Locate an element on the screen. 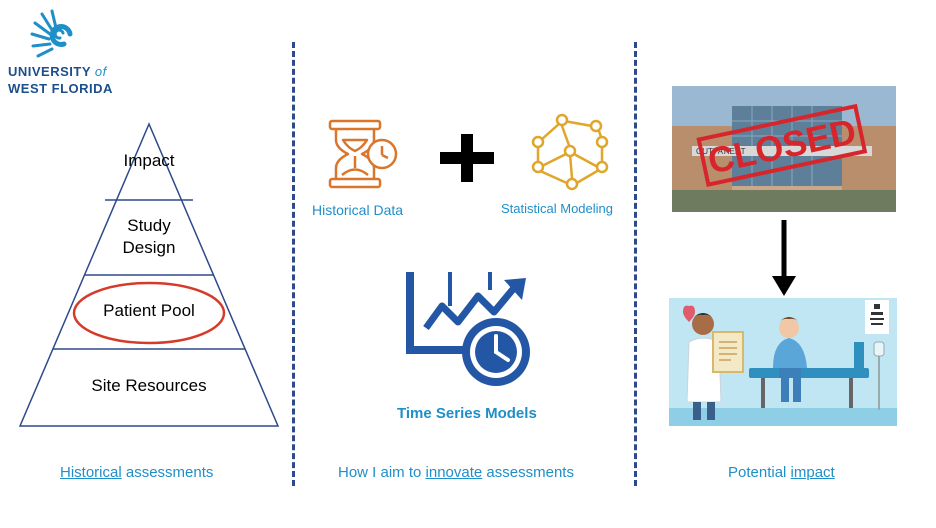 The height and width of the screenshot is (528, 936). caption-innovate-link: innovate is located at coordinates (454, 472).